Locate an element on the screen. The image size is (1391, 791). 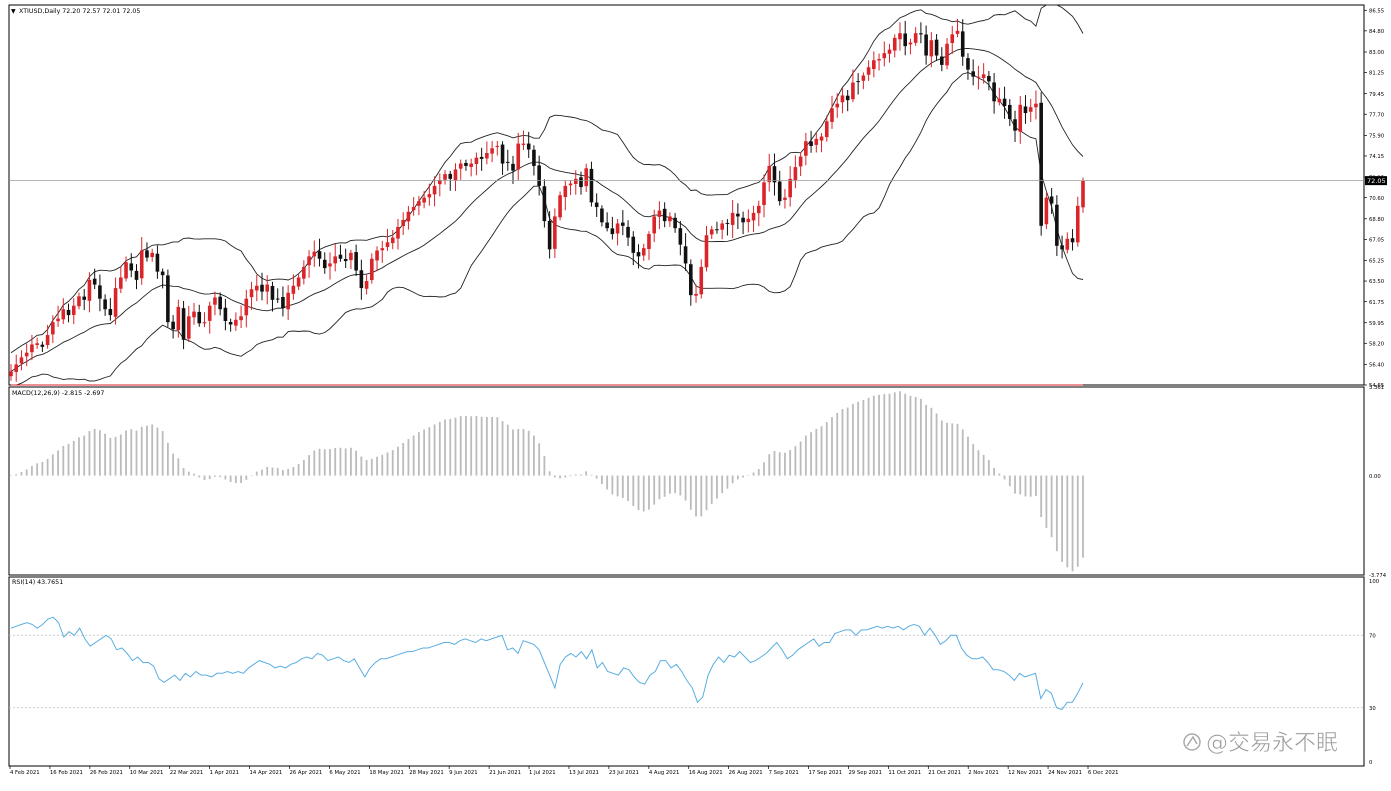
date-tick-label: 26 Apr 2021 is located at coordinates (305, 773).